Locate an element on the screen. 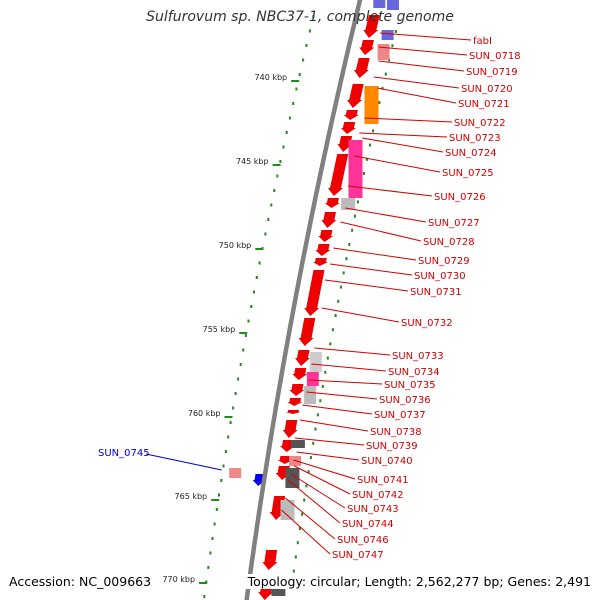 The height and width of the screenshot is (600, 600). gene-label: SUN_0742 is located at coordinates (378, 495).